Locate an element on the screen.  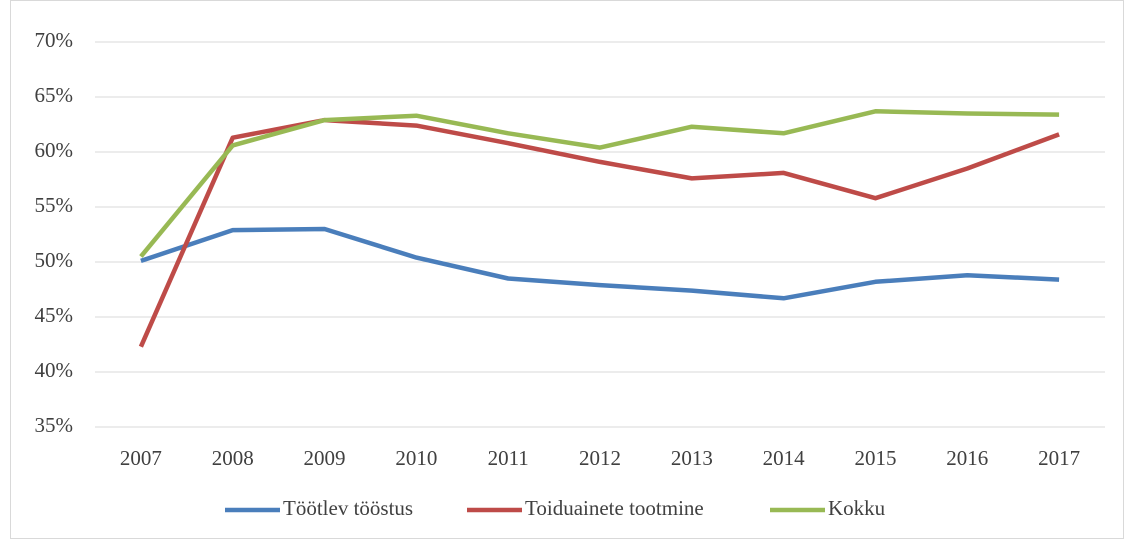
y-tick-label: 70% is located at coordinates (54, 40).